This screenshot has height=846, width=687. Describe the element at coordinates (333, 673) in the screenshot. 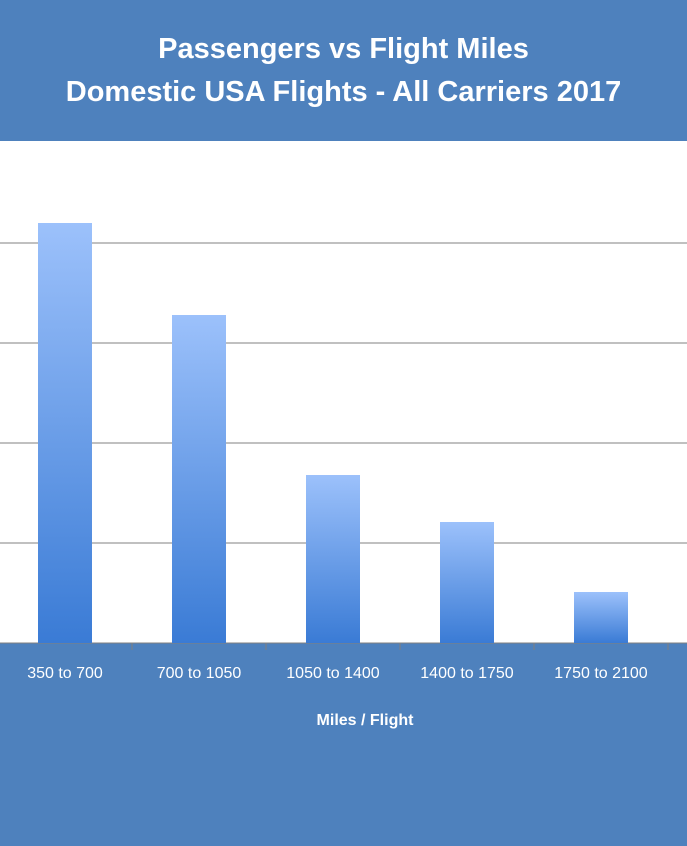

I see `x-tick-label: 1050 to 1400` at that location.